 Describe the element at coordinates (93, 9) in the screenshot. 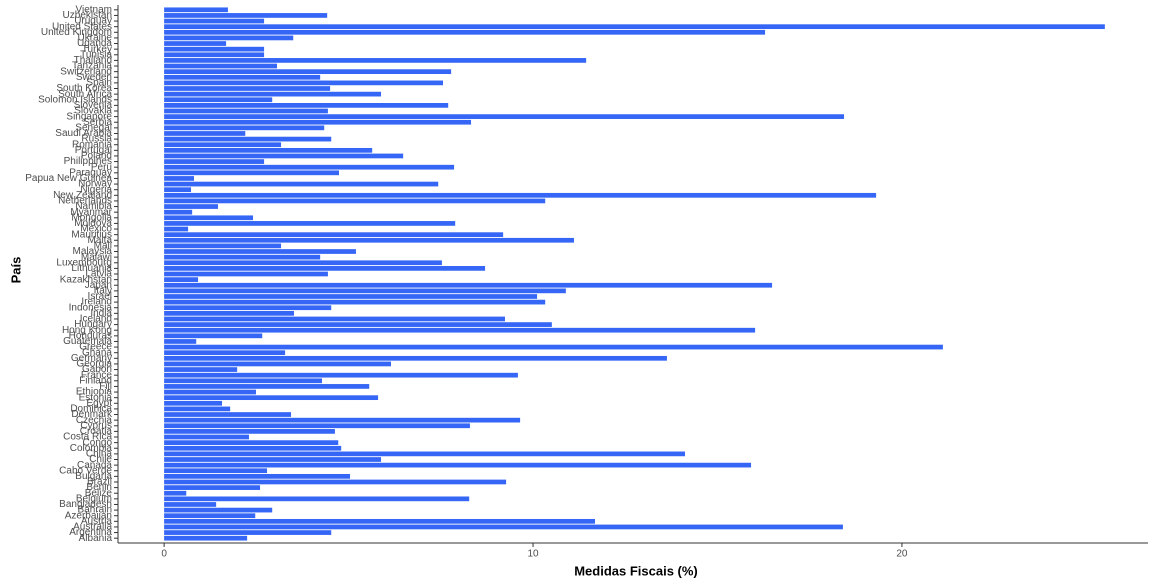

I see `y-tick-label: Vietnam` at that location.